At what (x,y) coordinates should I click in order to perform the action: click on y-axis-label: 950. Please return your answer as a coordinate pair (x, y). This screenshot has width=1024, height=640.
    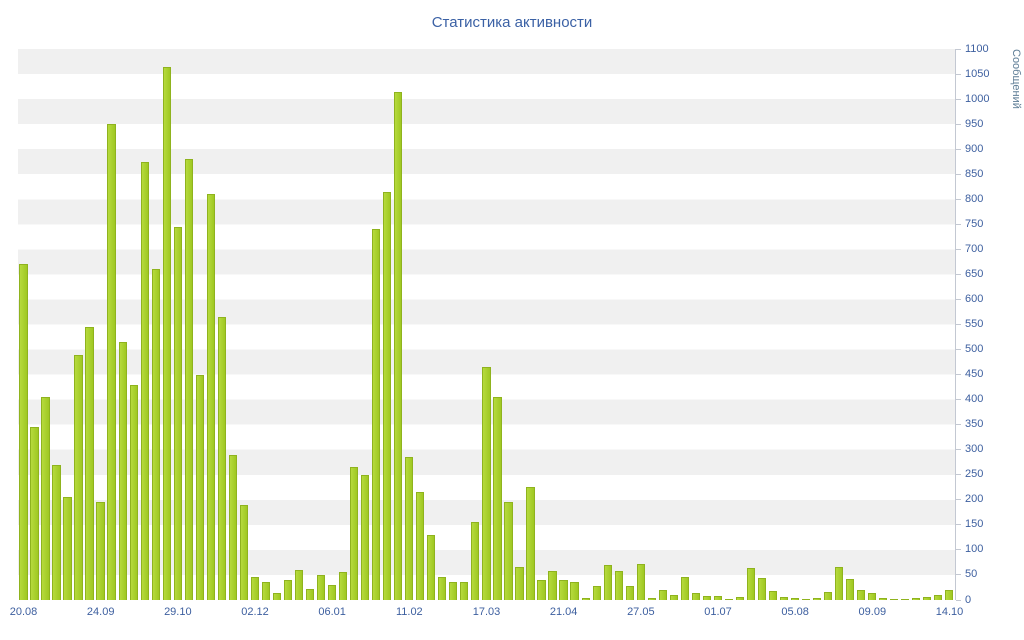
    Looking at the image, I should click on (974, 123).